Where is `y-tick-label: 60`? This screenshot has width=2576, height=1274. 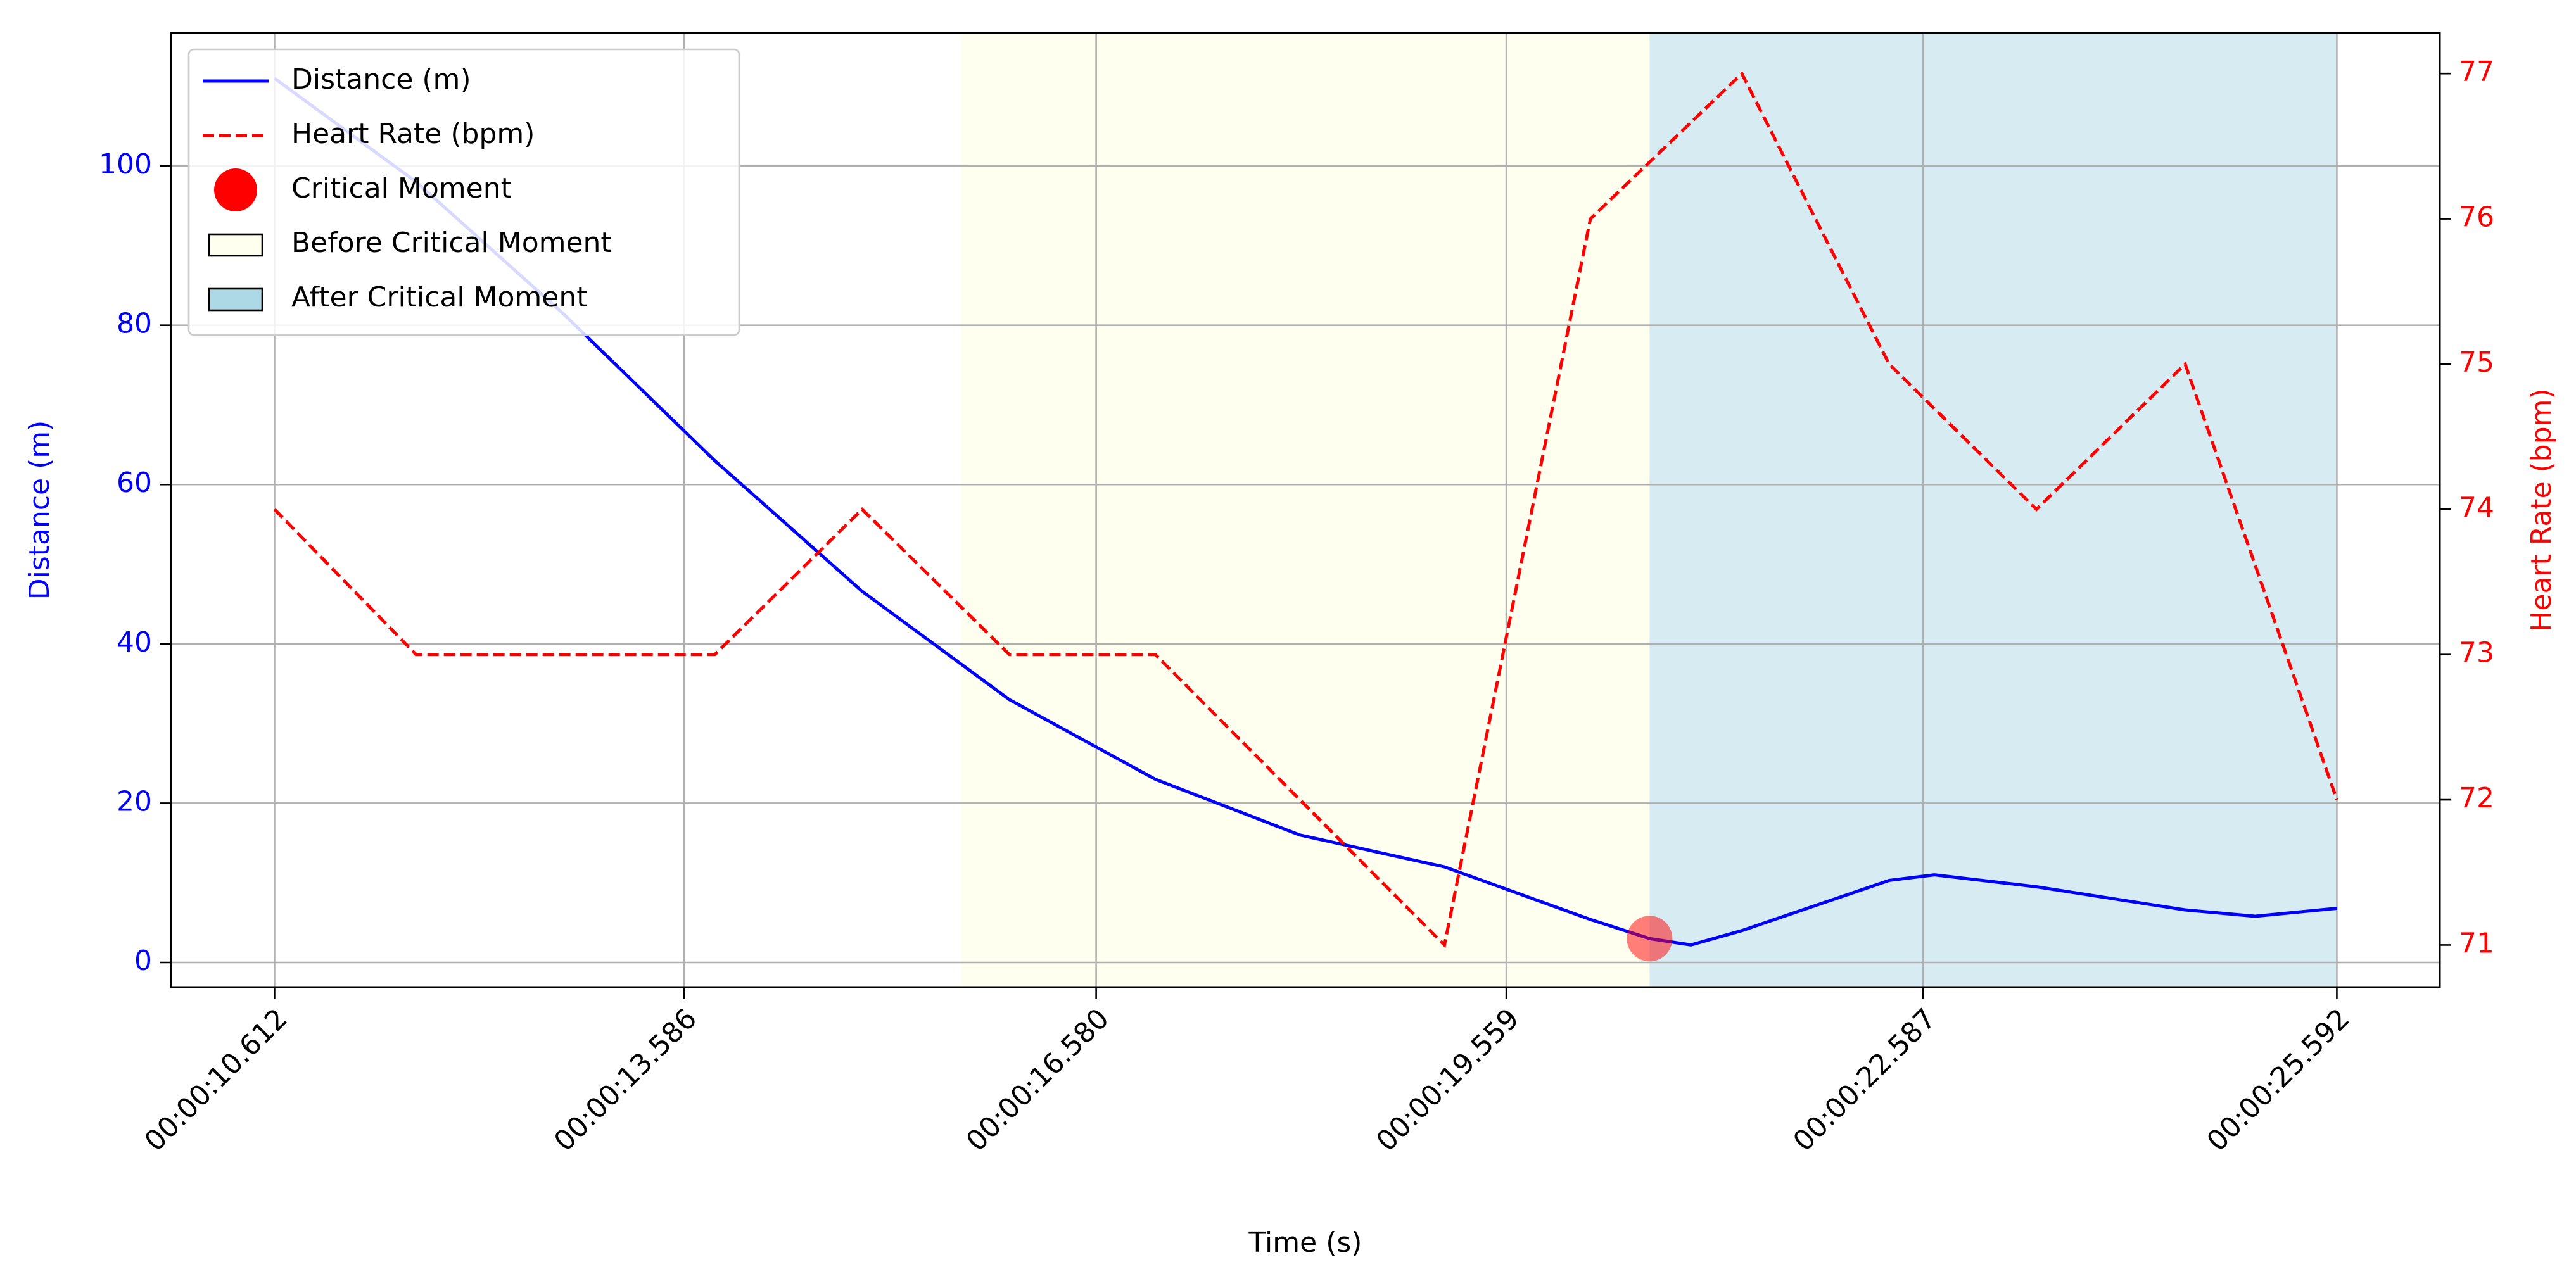 y-tick-label: 60 is located at coordinates (134, 483).